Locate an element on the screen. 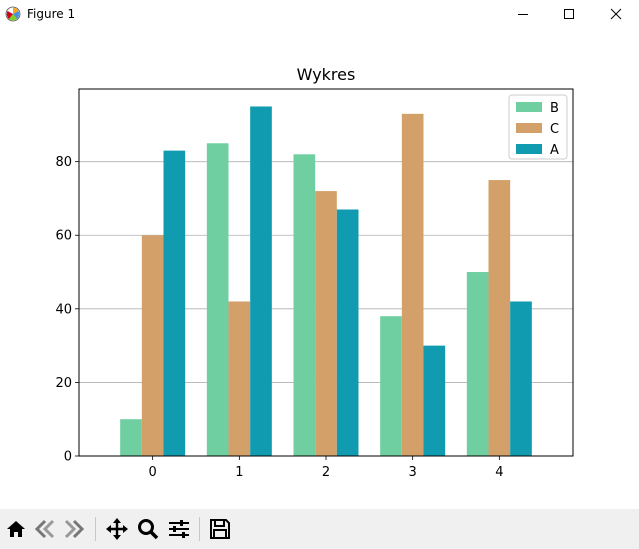 This screenshot has height=549, width=639. navigation-toolbar is located at coordinates (319, 529).